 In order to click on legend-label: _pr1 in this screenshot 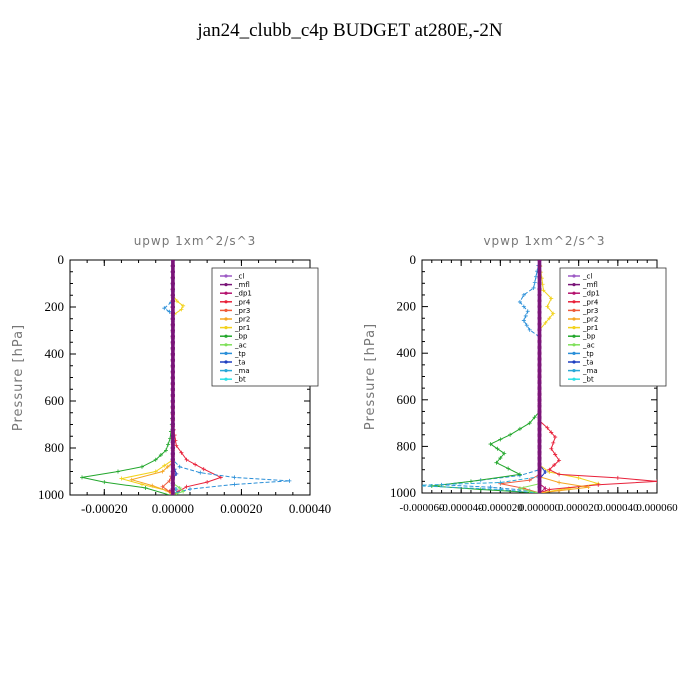, I will do `click(590, 328)`.